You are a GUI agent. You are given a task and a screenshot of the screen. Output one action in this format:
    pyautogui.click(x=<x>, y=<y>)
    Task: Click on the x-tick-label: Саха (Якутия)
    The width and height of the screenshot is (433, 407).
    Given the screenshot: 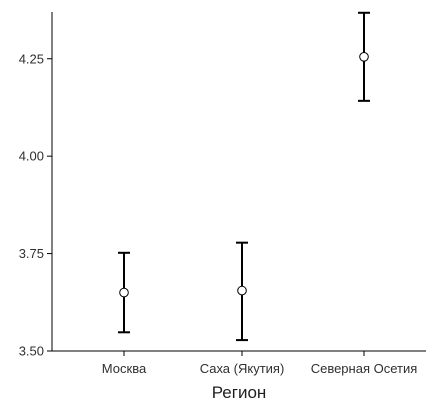 What is the action you would take?
    pyautogui.click(x=242, y=368)
    